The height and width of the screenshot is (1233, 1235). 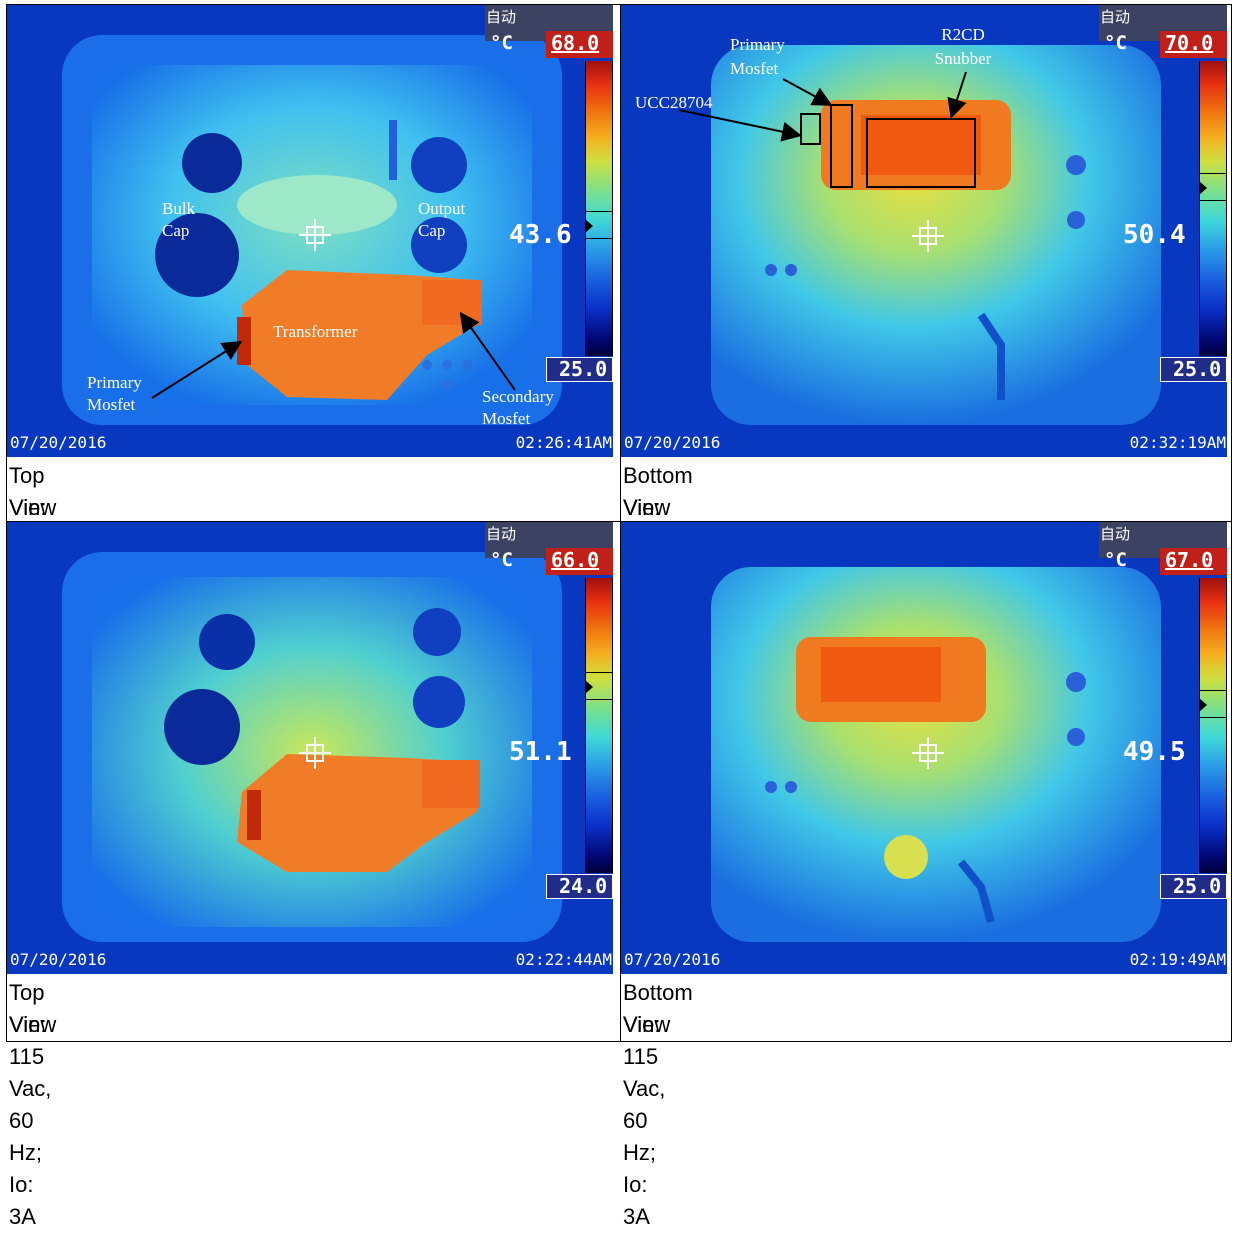 I want to click on capture-time: 02:32:19AM, so click(x=1177, y=442).